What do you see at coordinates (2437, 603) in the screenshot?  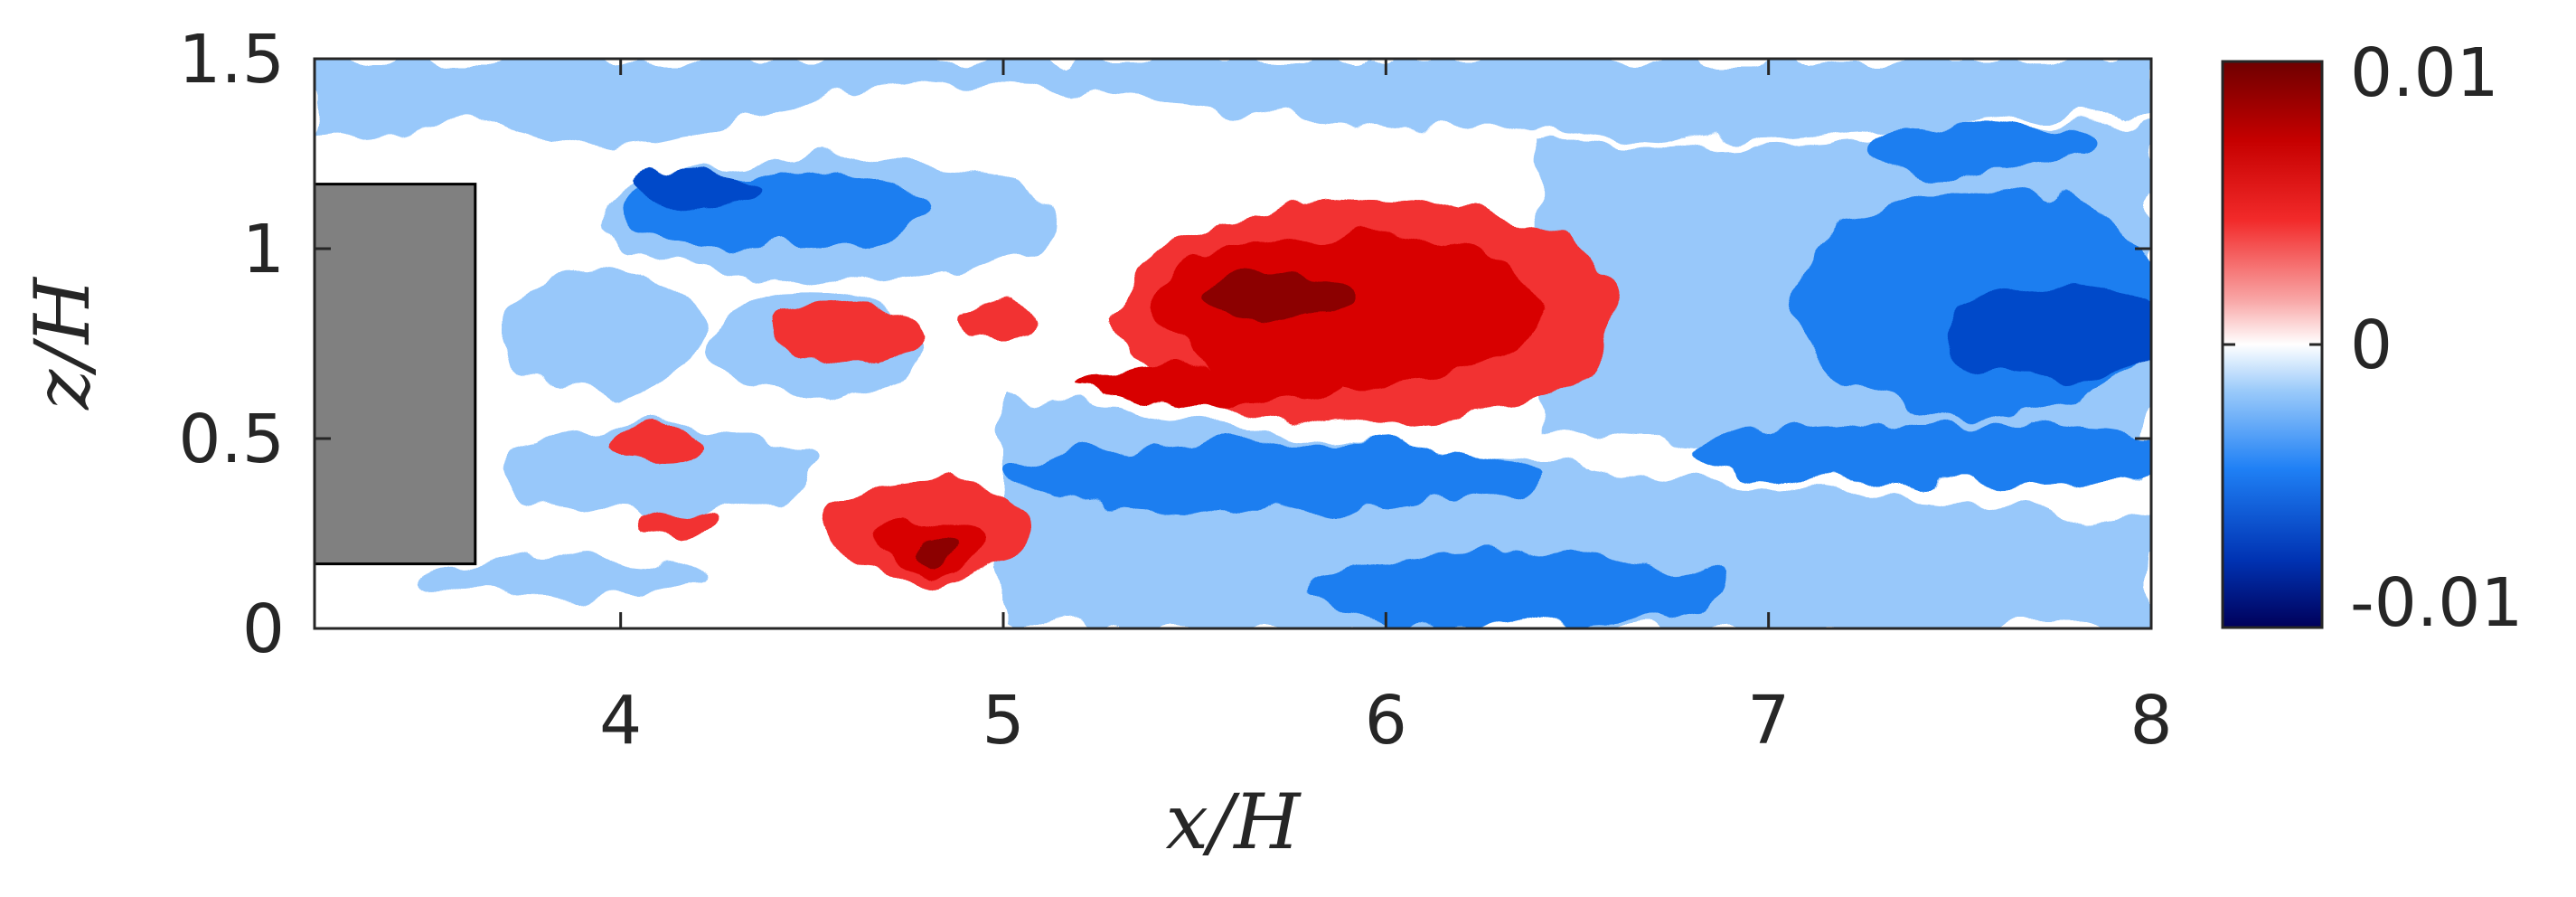 I see `colorbar-tick-label: -0.01` at bounding box center [2437, 603].